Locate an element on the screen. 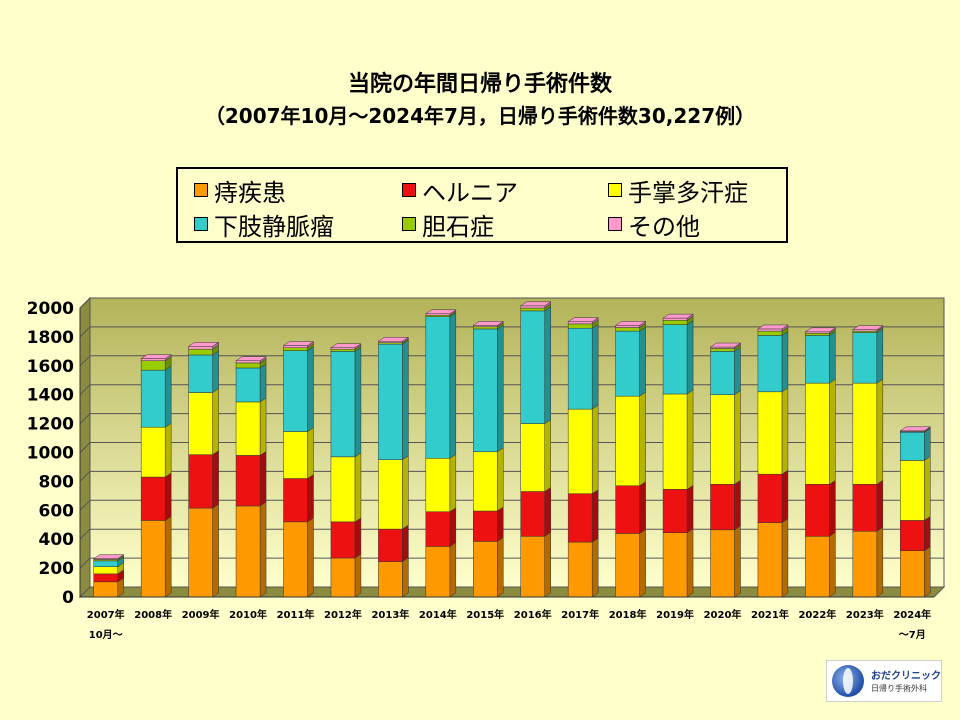 The width and height of the screenshot is (960, 720). y-tick-label: 400 is located at coordinates (57, 540).